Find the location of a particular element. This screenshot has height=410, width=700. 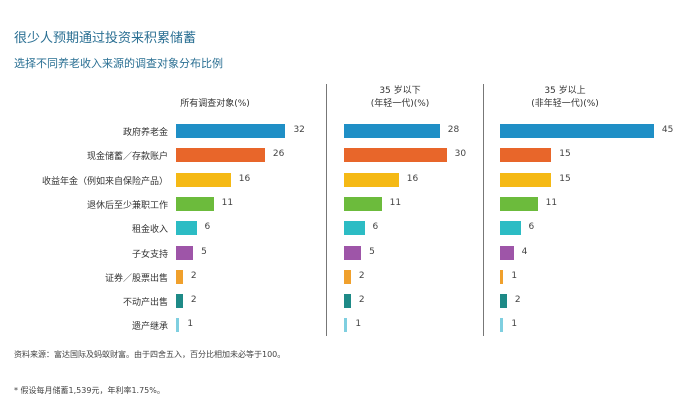

category-label: 不动产出售 is located at coordinates (145, 303).